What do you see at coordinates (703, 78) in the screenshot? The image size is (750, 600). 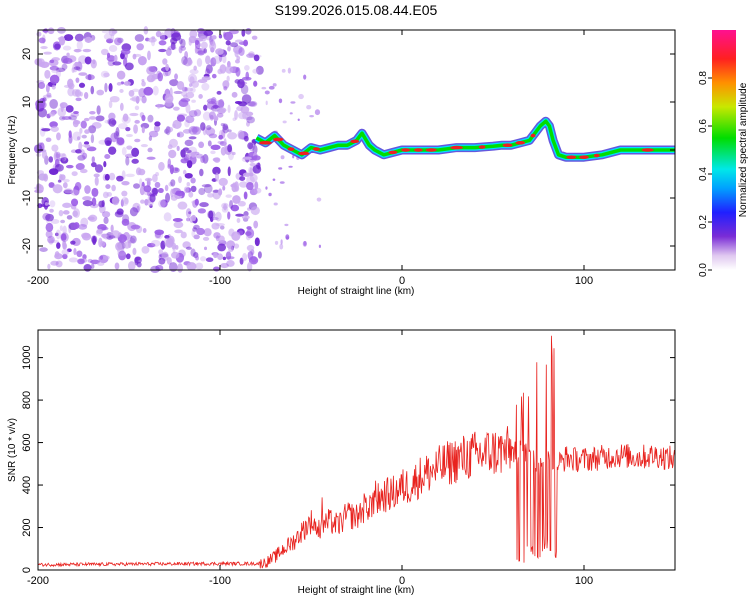 I see `colorbar-tick-label: 0.8` at bounding box center [703, 78].